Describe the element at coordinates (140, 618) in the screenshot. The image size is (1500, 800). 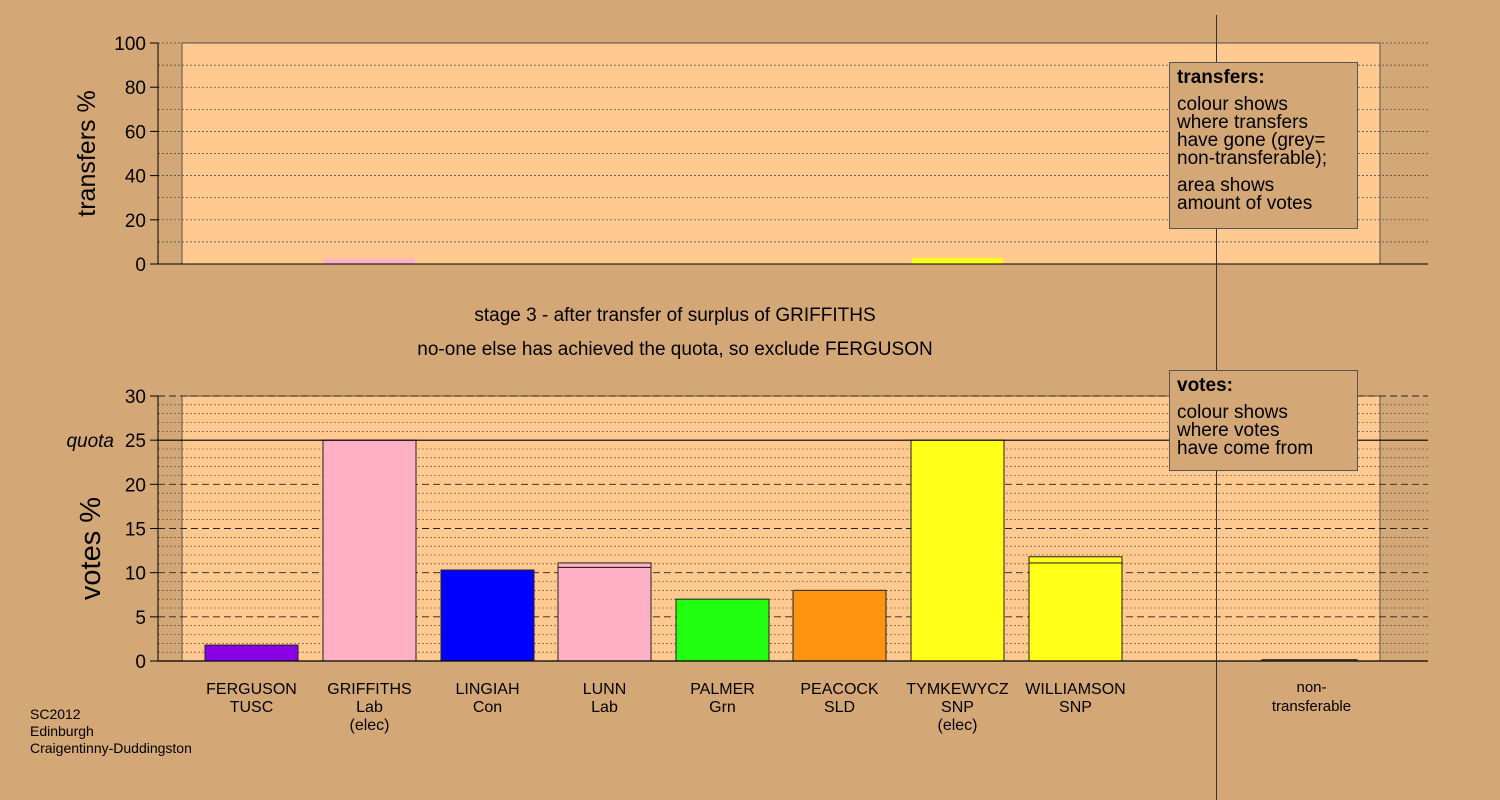
I see `votes-y-tick-label: 5` at that location.